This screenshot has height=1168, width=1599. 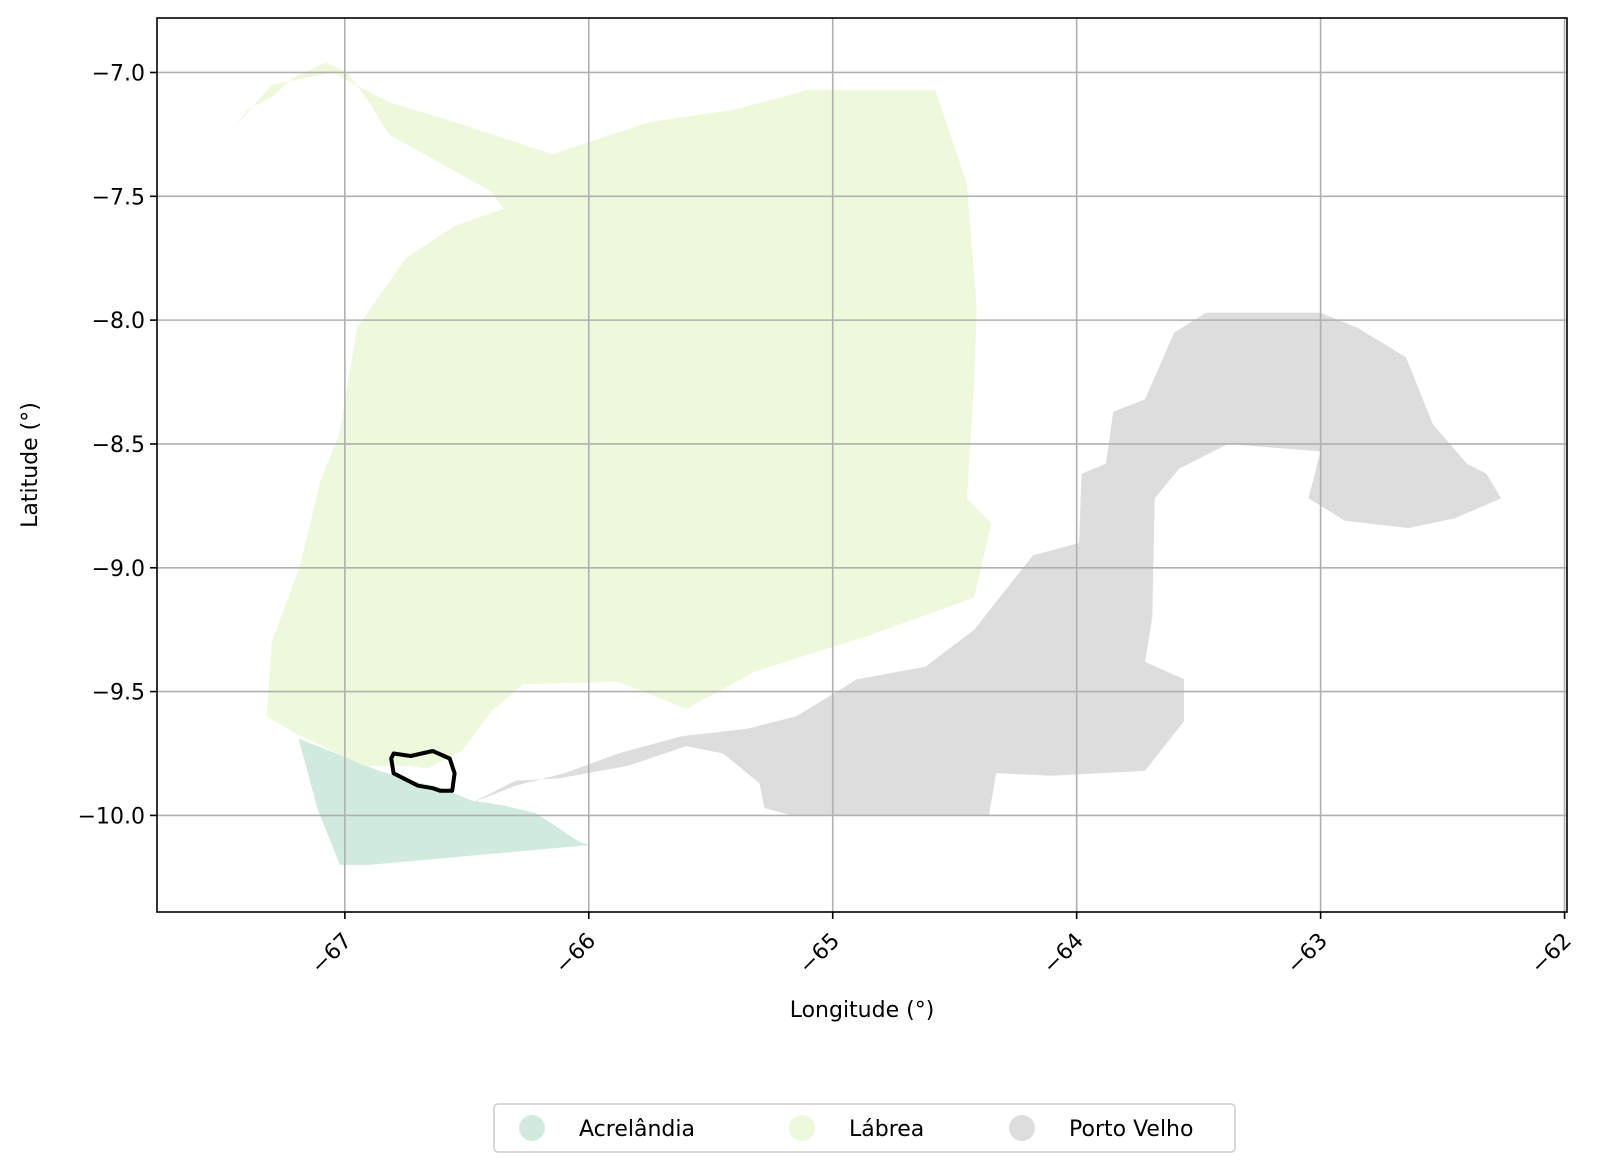 What do you see at coordinates (118, 693) in the screenshot?
I see `y-tick-label: −9.5` at bounding box center [118, 693].